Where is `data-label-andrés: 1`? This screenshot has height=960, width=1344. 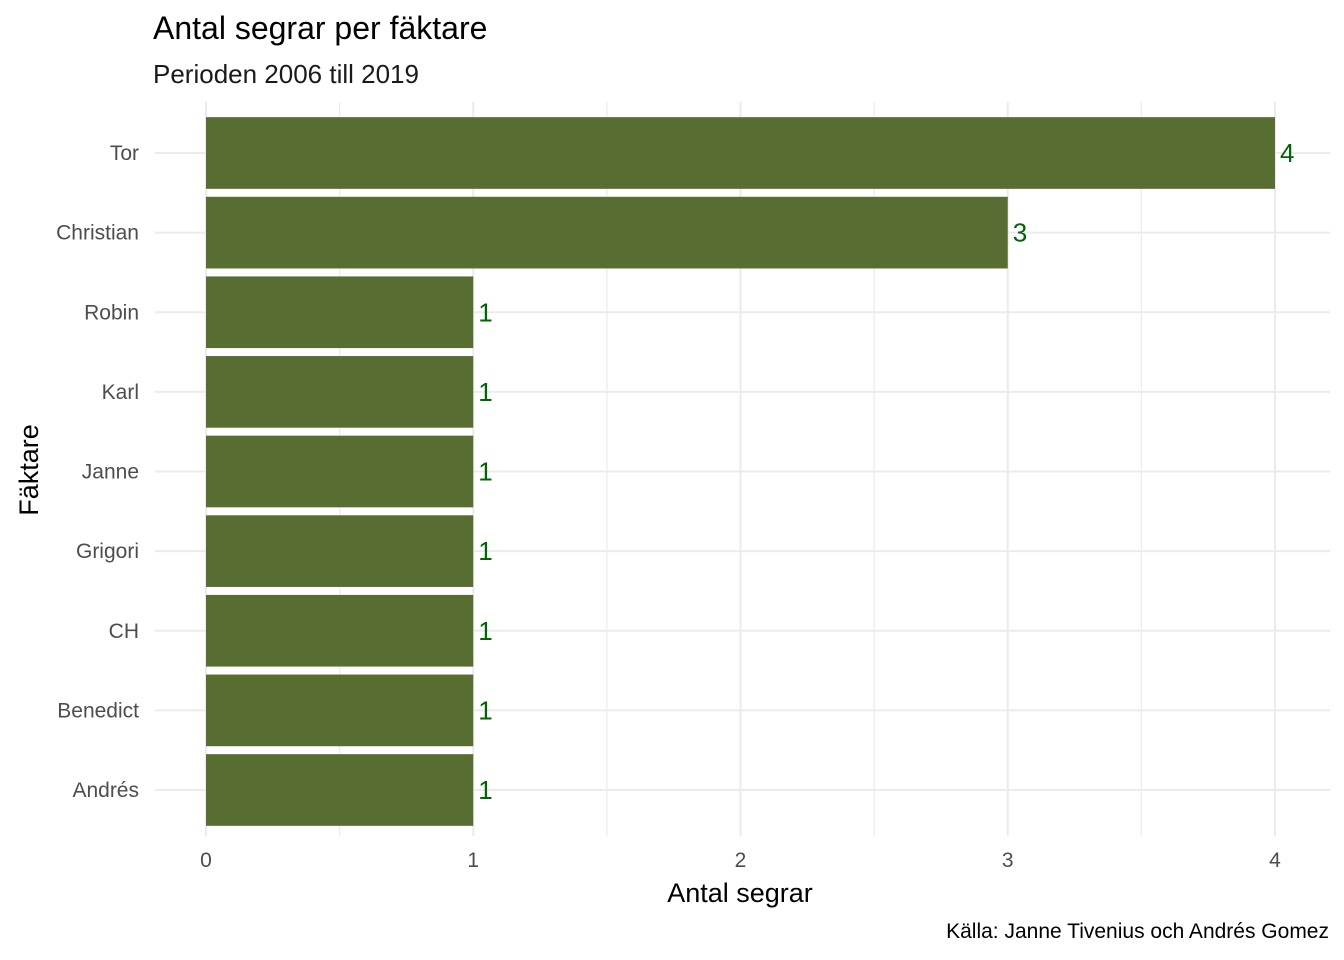 data-label-andrés: 1 is located at coordinates (485, 790).